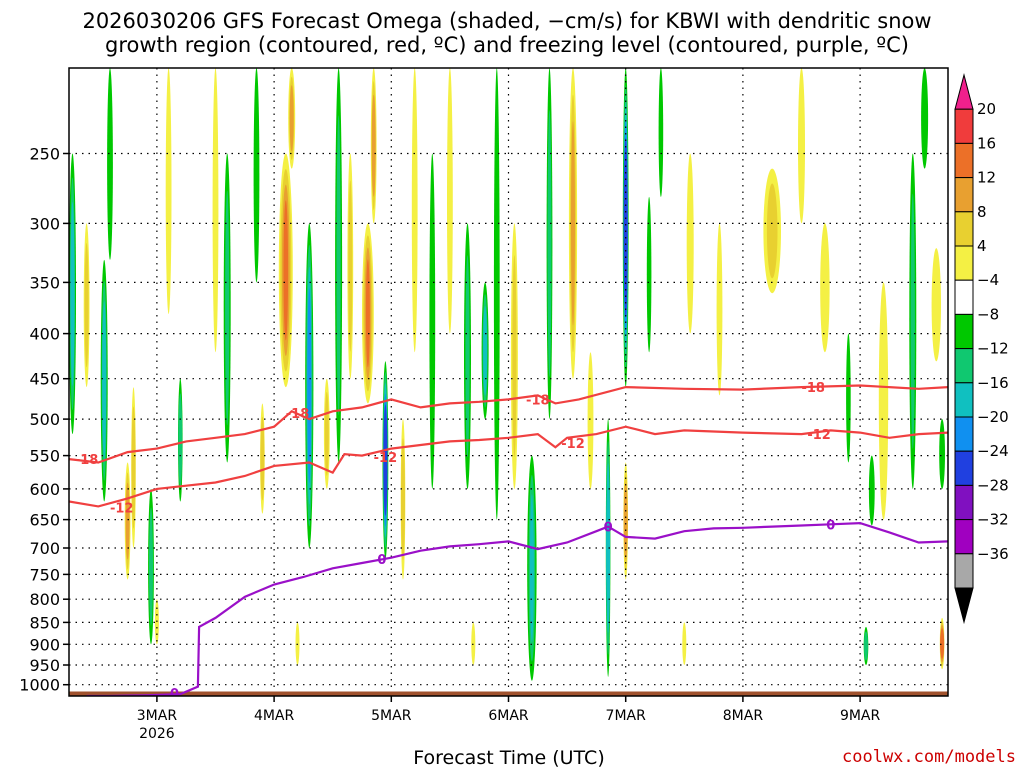  Describe the element at coordinates (986, 109) in the screenshot. I see `colorbar-label-0: 20` at that location.